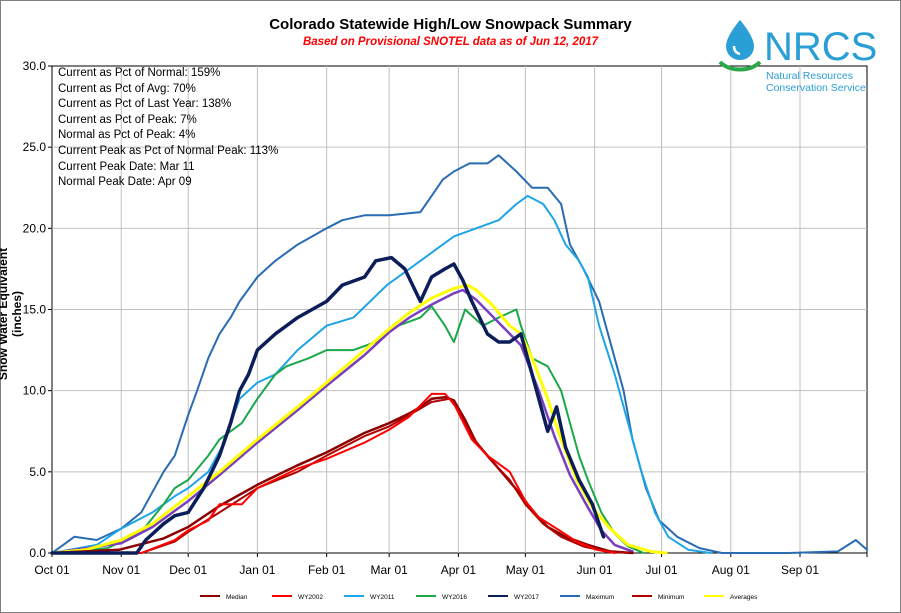 The width and height of the screenshot is (901, 613). What do you see at coordinates (35, 66) in the screenshot?
I see `y-tick-label: 30.0` at bounding box center [35, 66].